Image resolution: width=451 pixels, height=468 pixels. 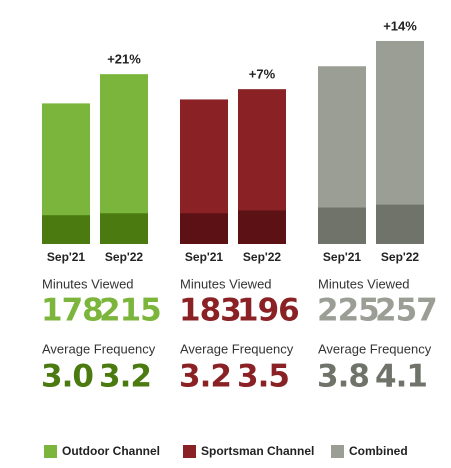 What do you see at coordinates (257, 451) in the screenshot?
I see `legend-label: Sportsman Channel` at bounding box center [257, 451].